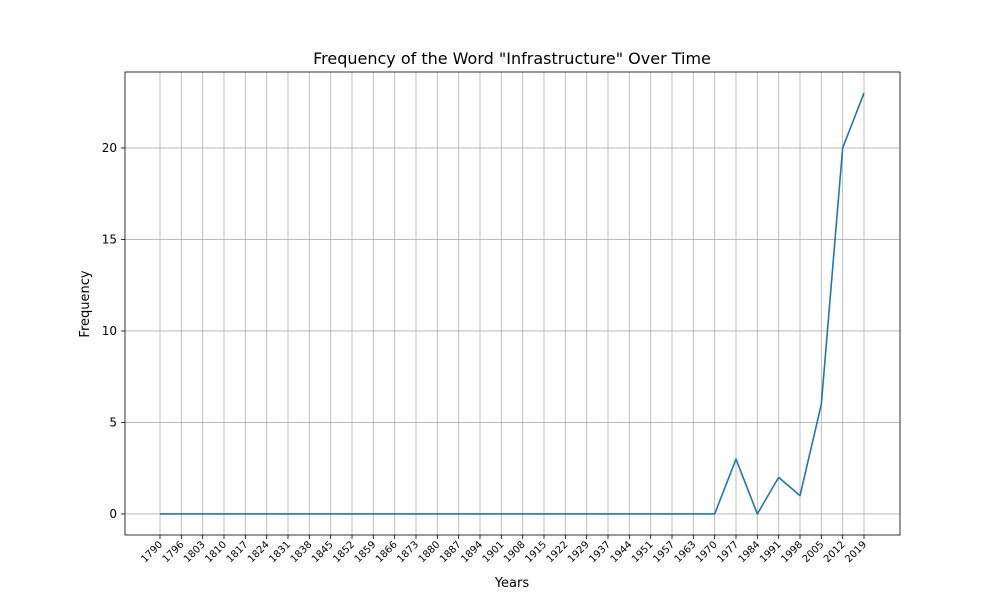 This screenshot has width=1000, height=600. I want to click on x-tick-label: 1866, so click(387, 552).